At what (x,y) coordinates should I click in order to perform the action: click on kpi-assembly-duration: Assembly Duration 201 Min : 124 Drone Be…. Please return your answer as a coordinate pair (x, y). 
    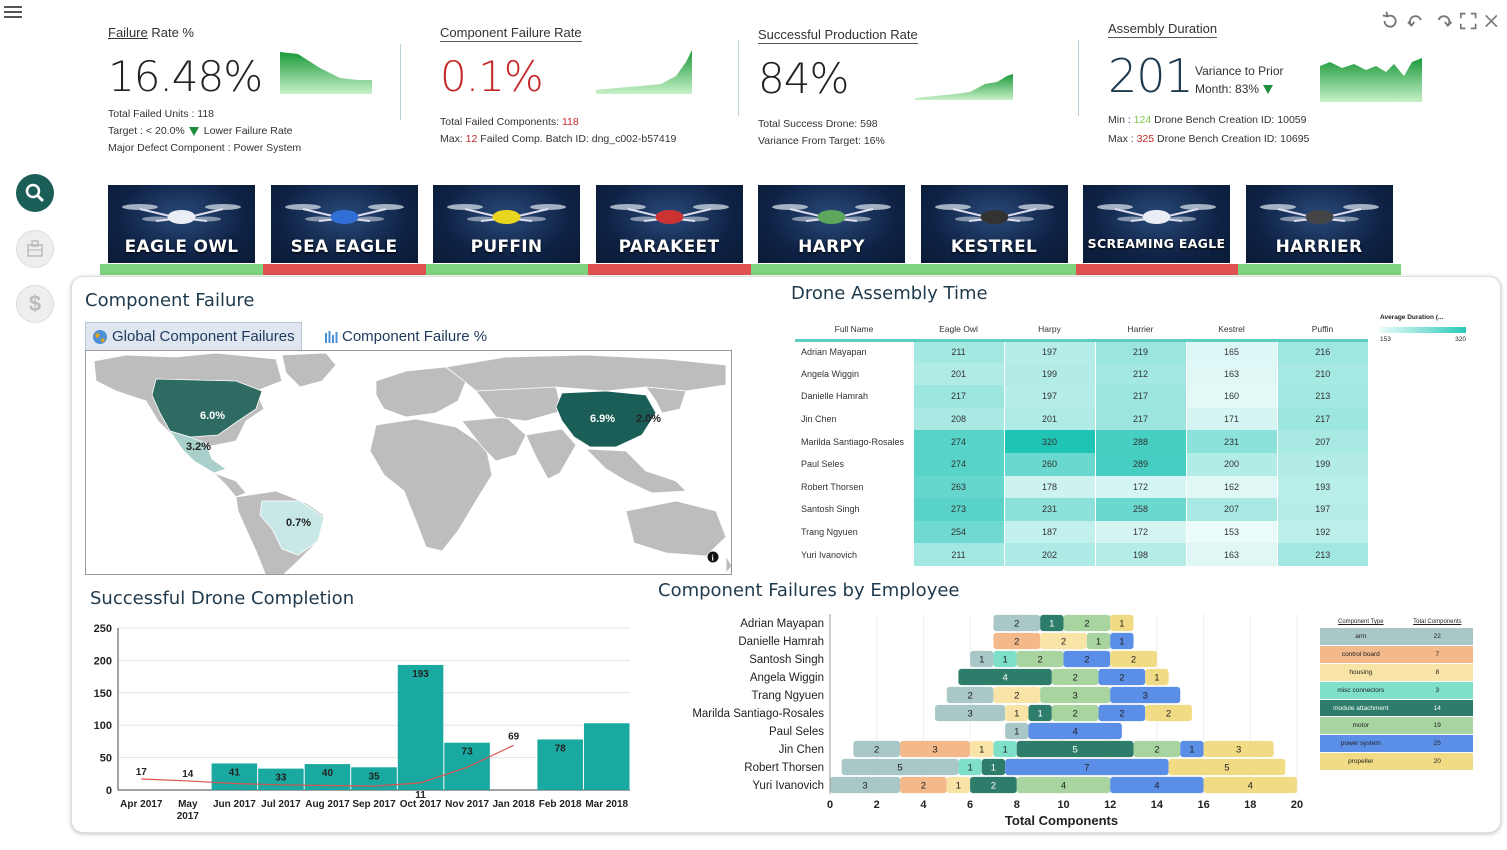
    Looking at the image, I should click on (1273, 90).